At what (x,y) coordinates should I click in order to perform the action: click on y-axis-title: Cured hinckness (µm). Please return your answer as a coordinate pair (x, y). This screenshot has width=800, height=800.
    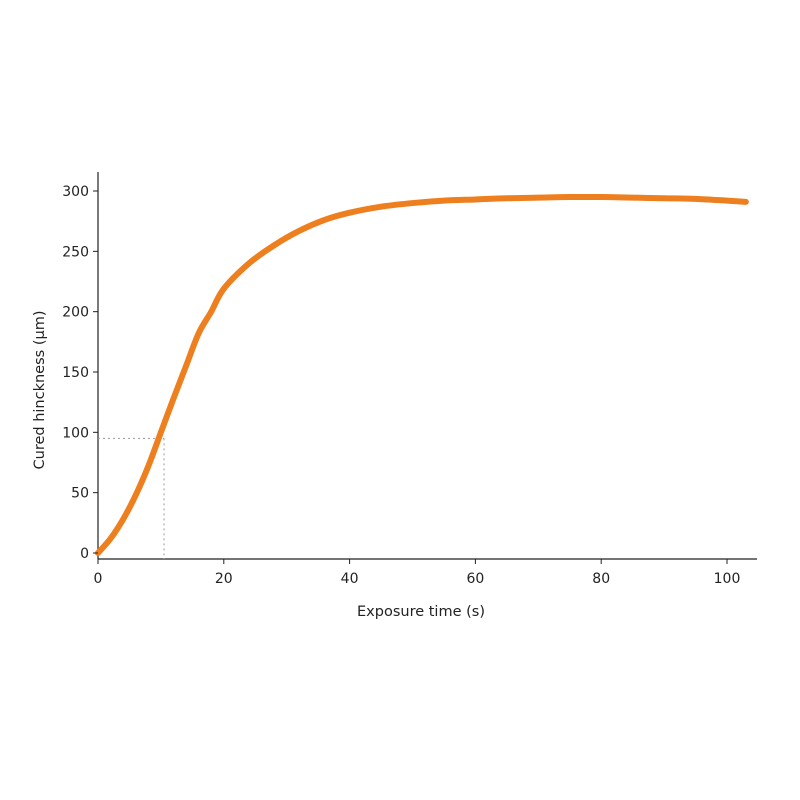
    Looking at the image, I should click on (40, 390).